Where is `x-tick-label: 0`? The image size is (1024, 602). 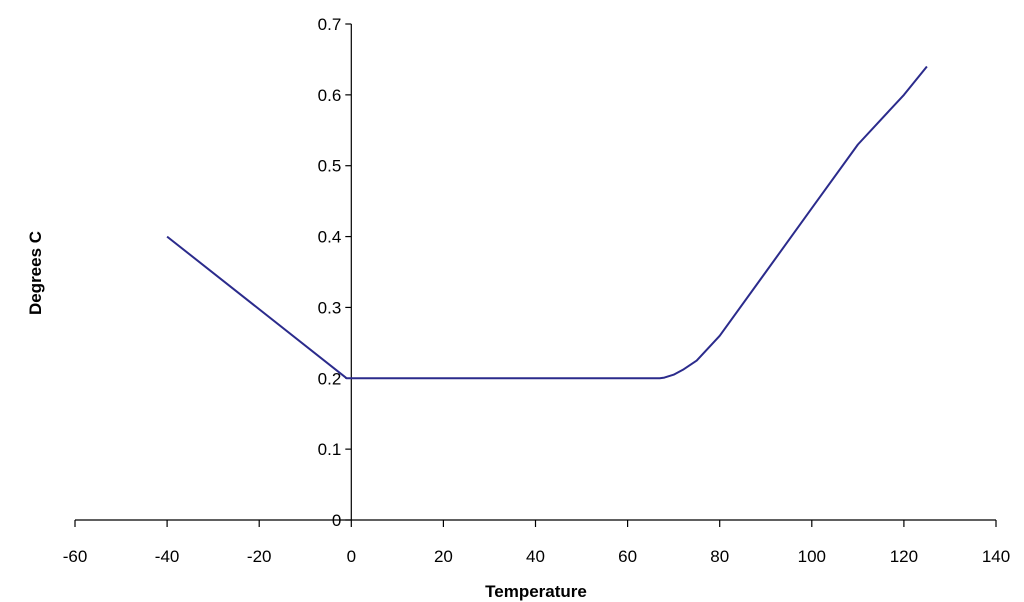 x-tick-label: 0 is located at coordinates (351, 556).